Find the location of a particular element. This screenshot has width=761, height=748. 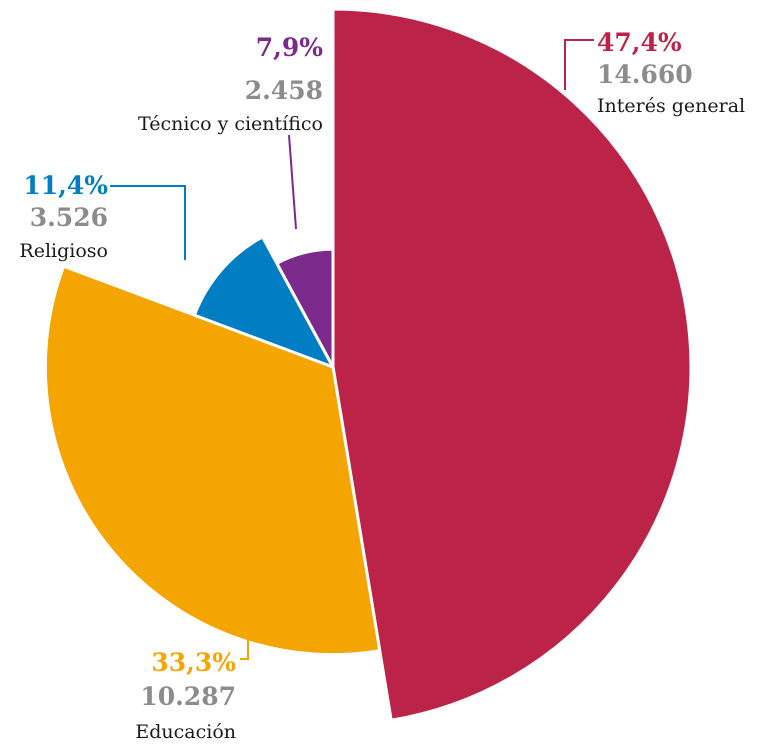

slice-count-label-religioso: 3.526 is located at coordinates (69, 217).